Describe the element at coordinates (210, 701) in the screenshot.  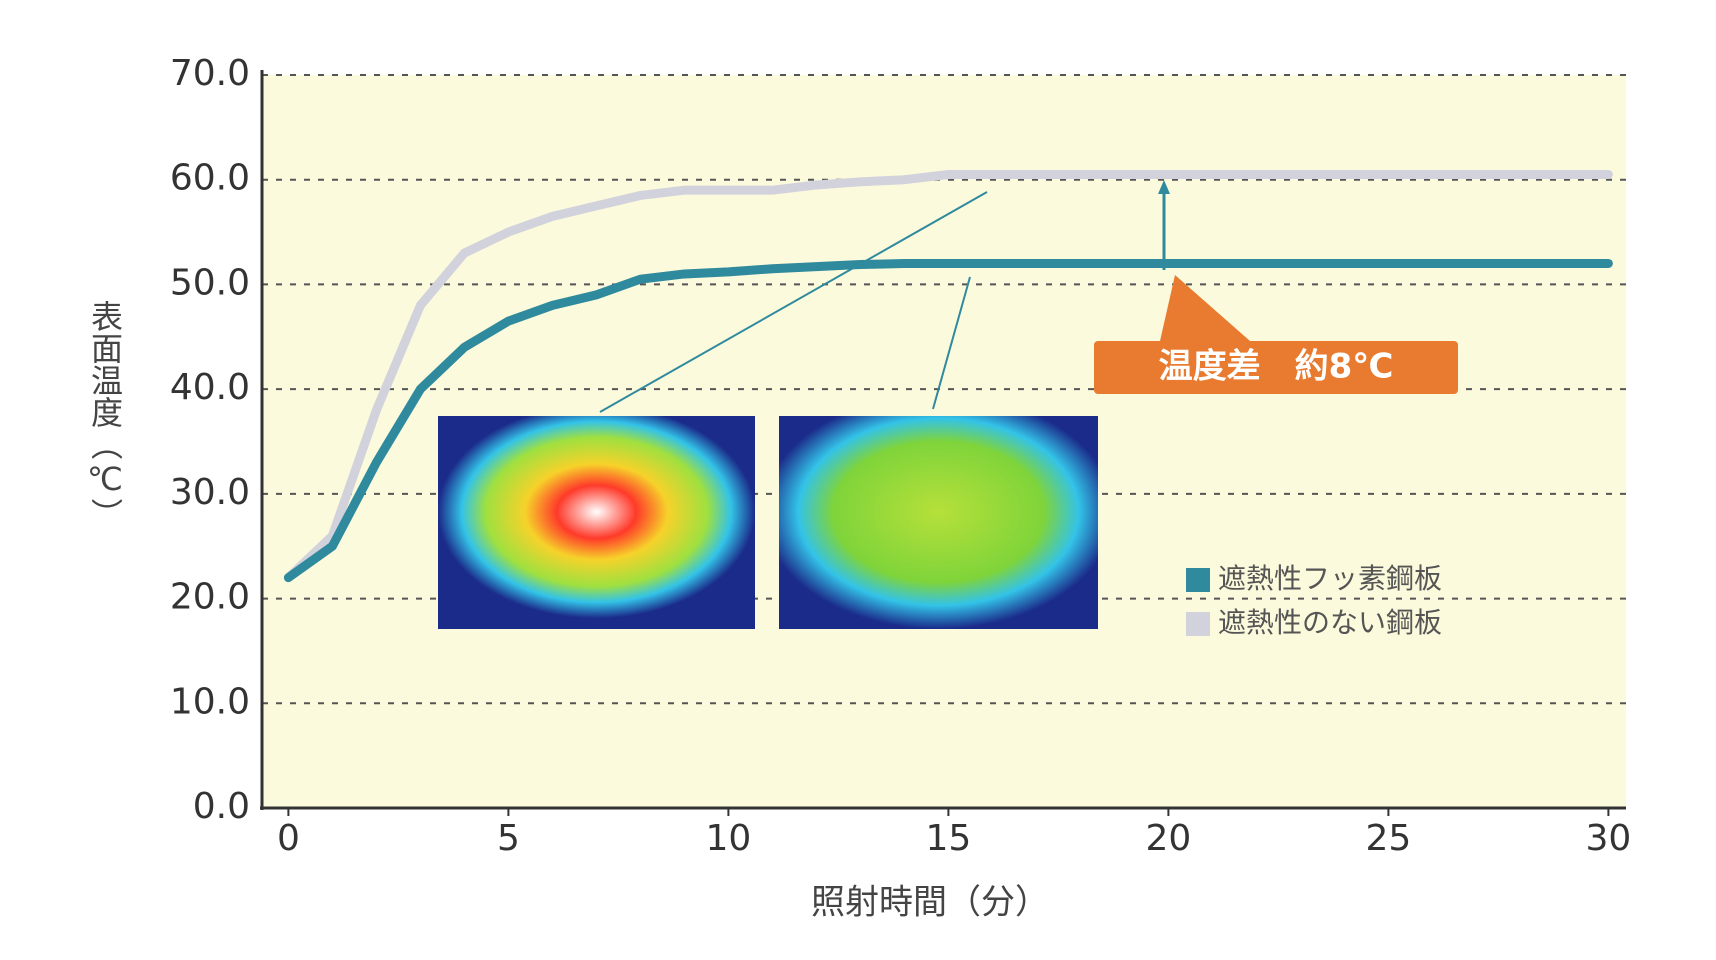
I see `y-tick-label: 10.0` at that location.